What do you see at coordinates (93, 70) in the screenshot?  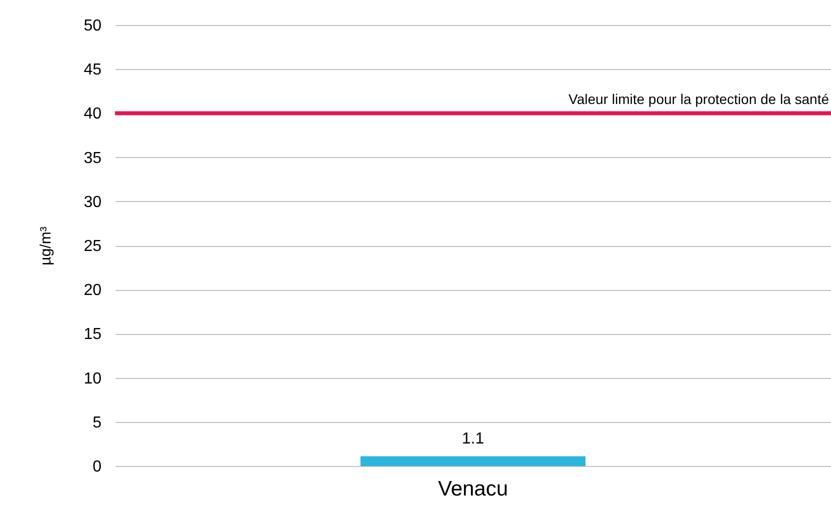 I see `y-tick-label: 45` at bounding box center [93, 70].